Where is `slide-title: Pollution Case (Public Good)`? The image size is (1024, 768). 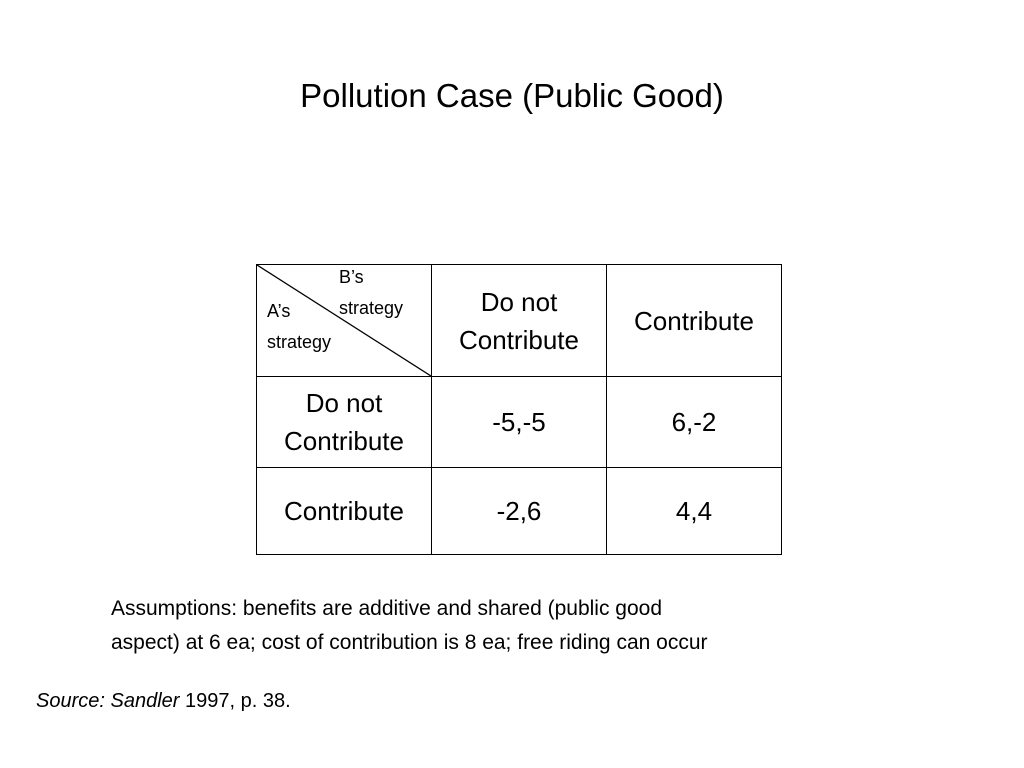 slide-title: Pollution Case (Public Good) is located at coordinates (512, 95).